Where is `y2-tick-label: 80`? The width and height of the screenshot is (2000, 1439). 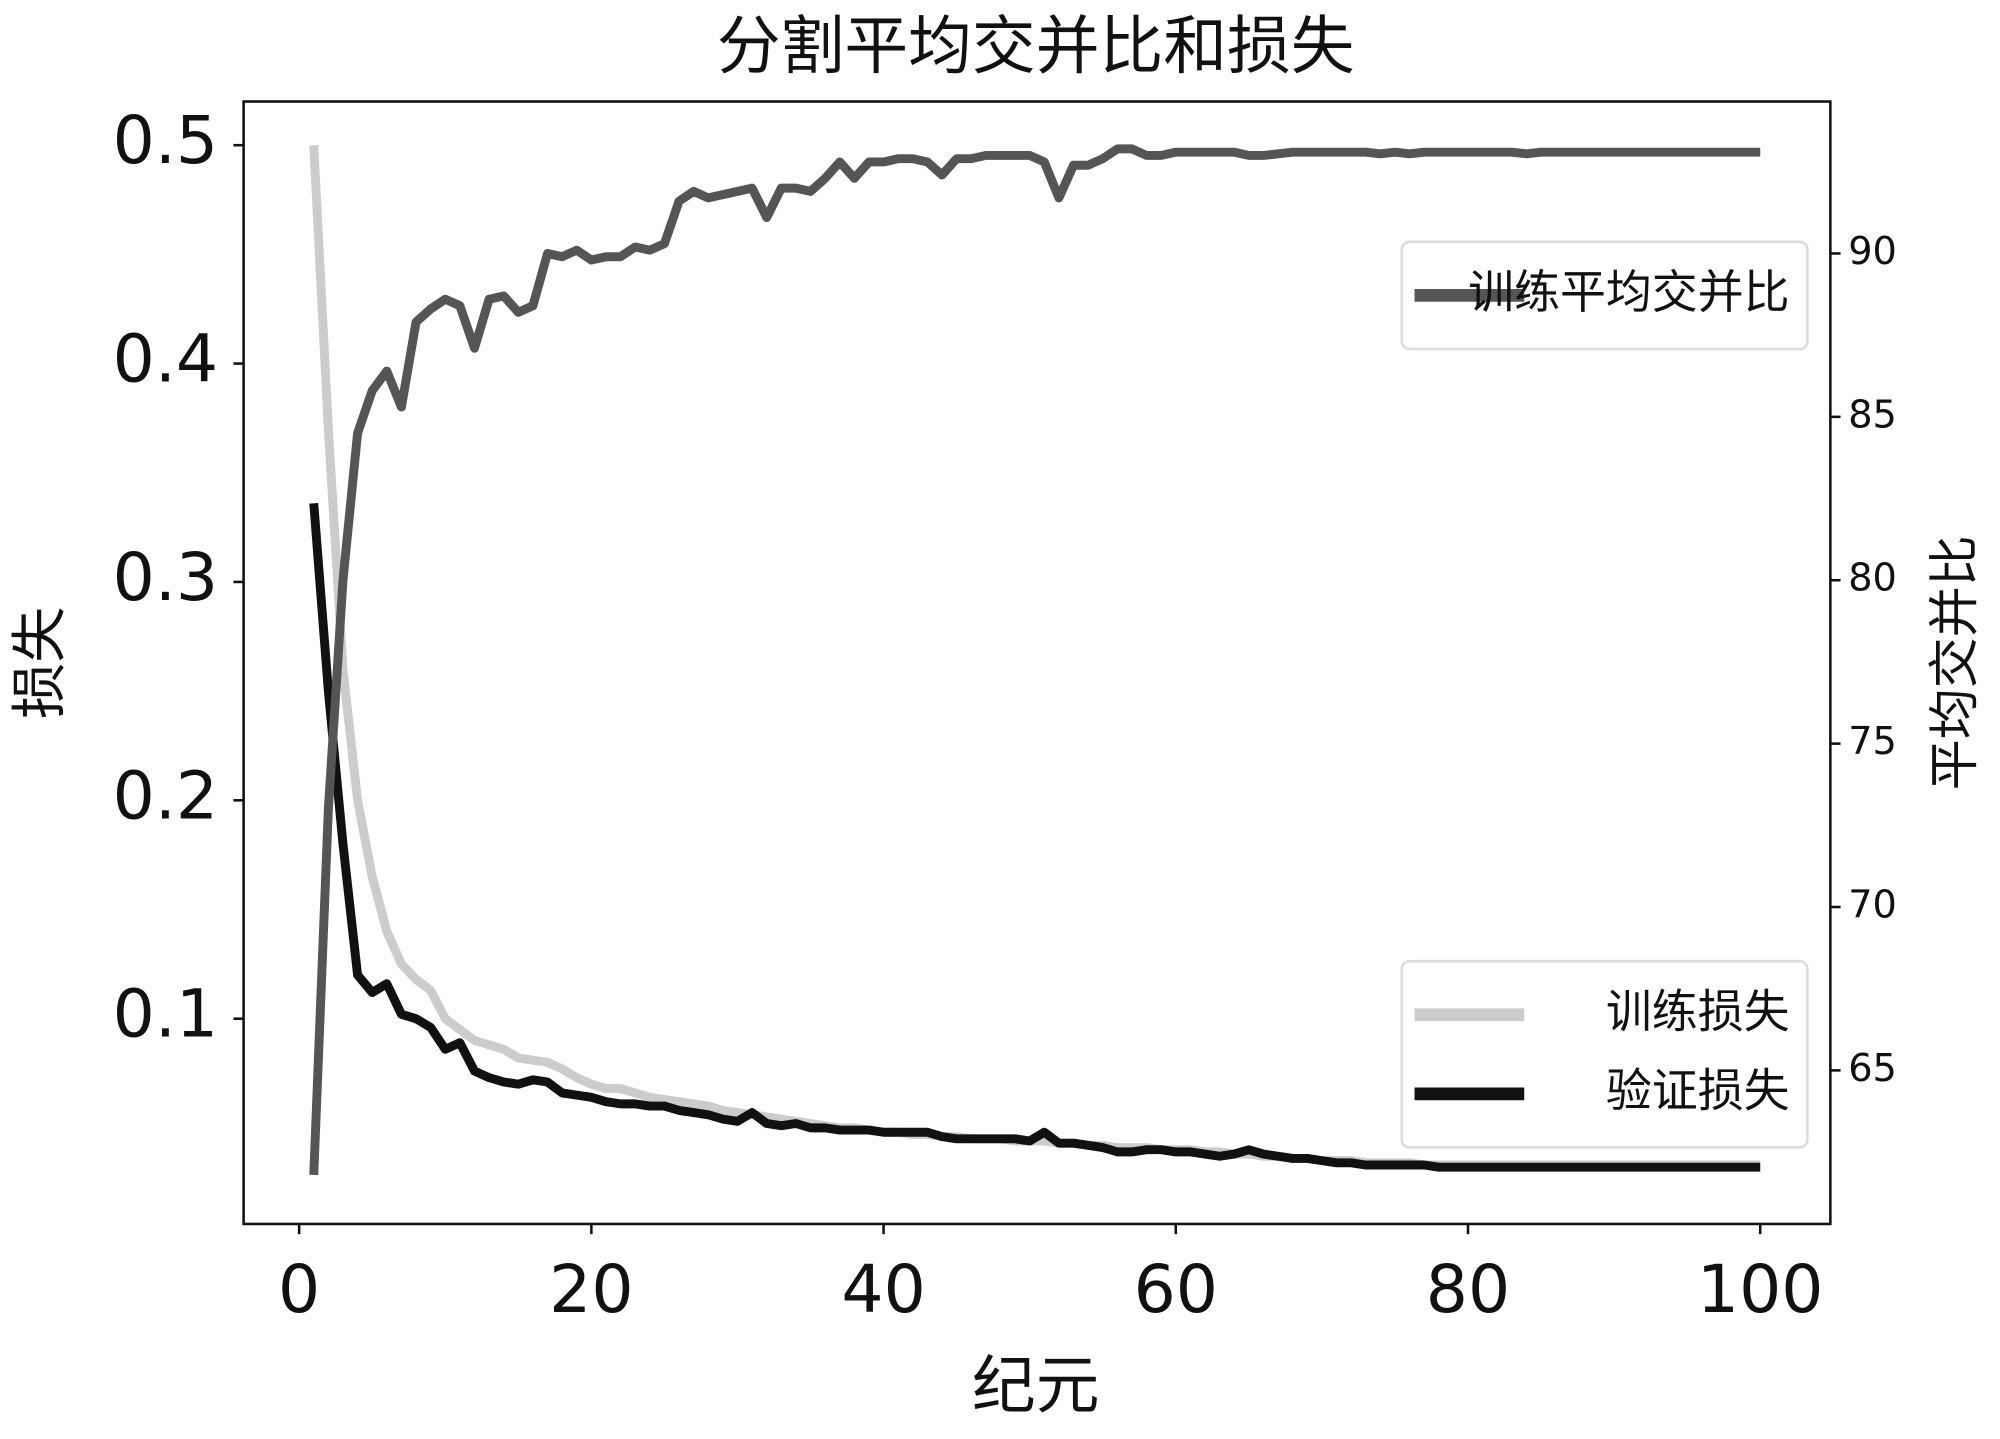
y2-tick-label: 80 is located at coordinates (1872, 578).